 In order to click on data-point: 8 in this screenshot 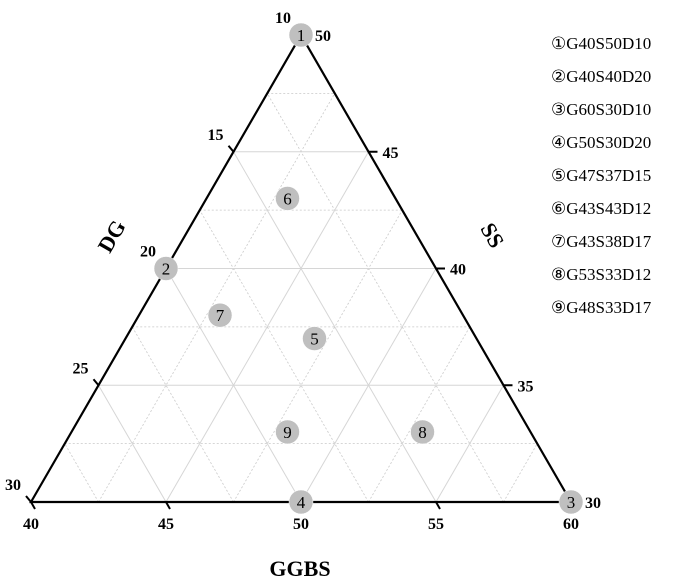, I will do `click(422, 432)`.